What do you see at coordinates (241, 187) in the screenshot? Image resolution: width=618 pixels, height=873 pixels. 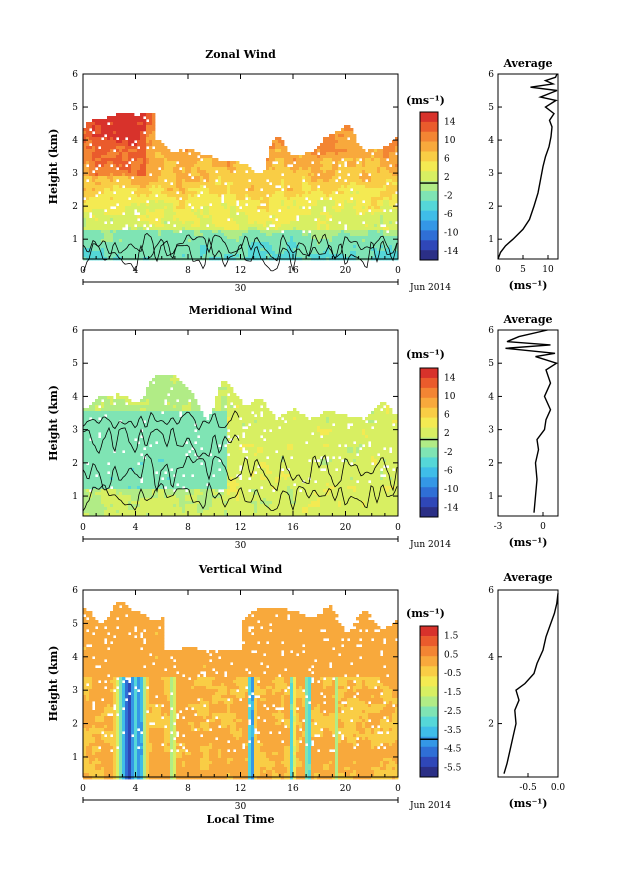 I see `heatmap-cells` at bounding box center [241, 187].